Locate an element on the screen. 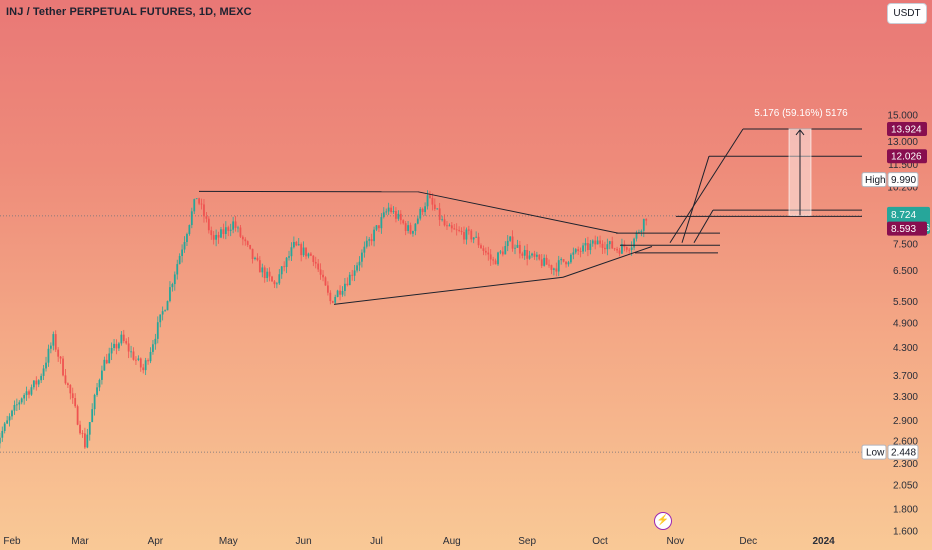 The image size is (932, 550). high-tag is located at coordinates (874, 180).